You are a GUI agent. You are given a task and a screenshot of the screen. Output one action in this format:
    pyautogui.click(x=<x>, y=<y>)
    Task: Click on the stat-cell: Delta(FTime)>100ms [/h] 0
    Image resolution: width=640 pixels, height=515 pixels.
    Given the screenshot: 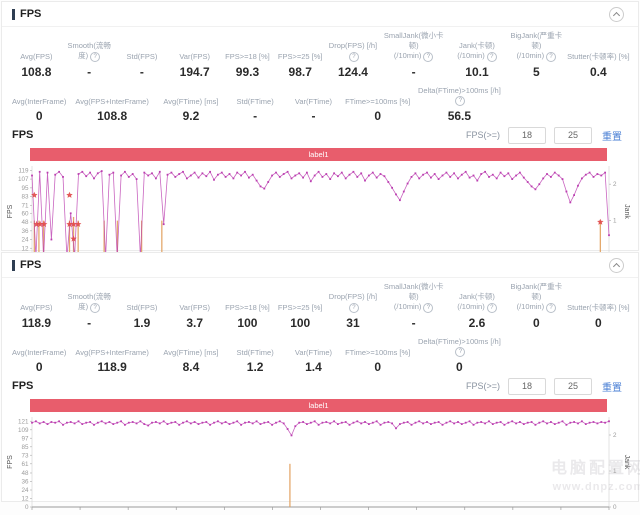 What is the action you would take?
    pyautogui.click(x=459, y=356)
    